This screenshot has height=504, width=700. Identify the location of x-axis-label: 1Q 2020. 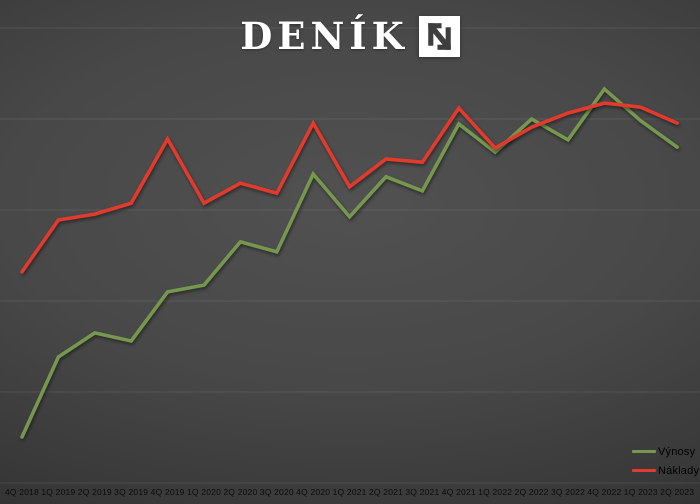
(204, 492).